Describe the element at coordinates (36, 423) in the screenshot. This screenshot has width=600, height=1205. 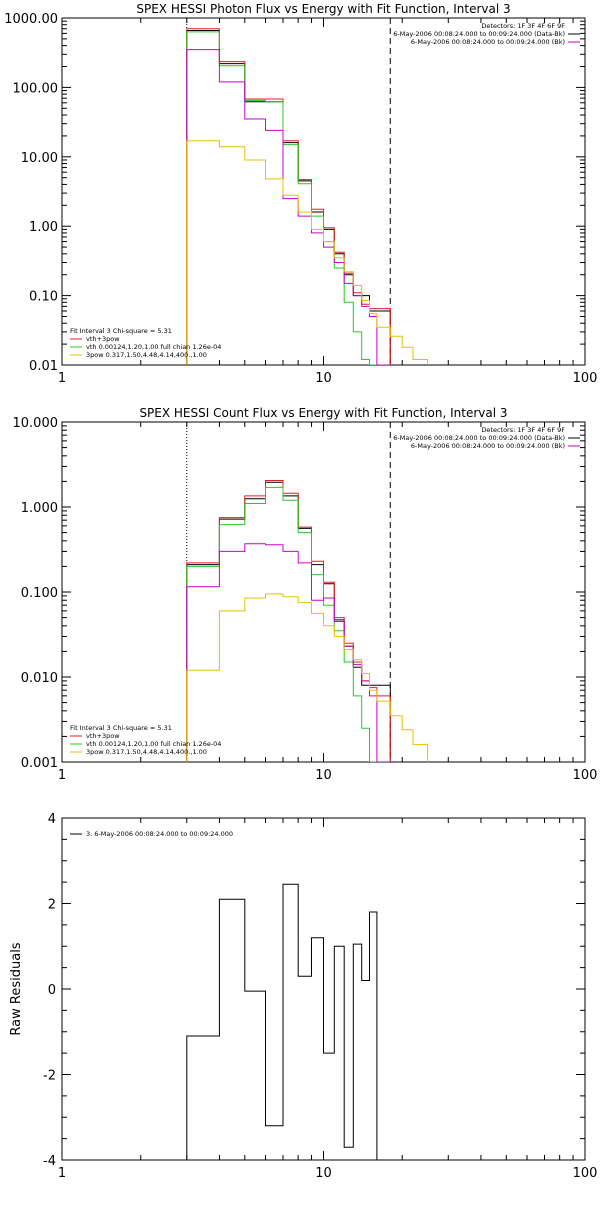
I see `y-tick-label: 10.000` at that location.